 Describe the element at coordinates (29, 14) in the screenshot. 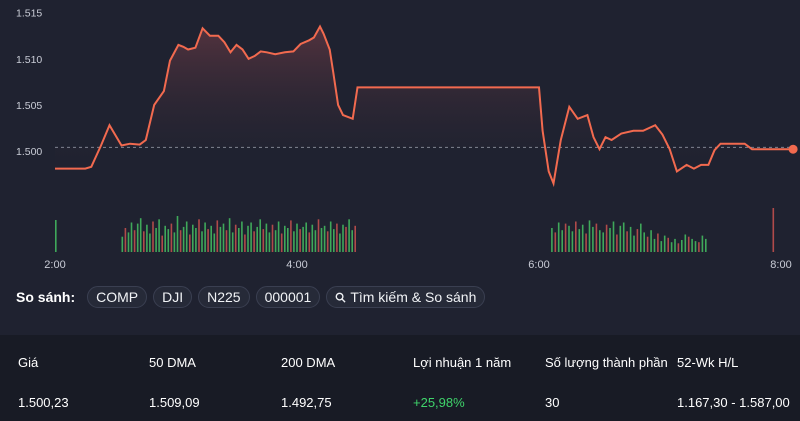

I see `y-tick-label: 1.515` at that location.